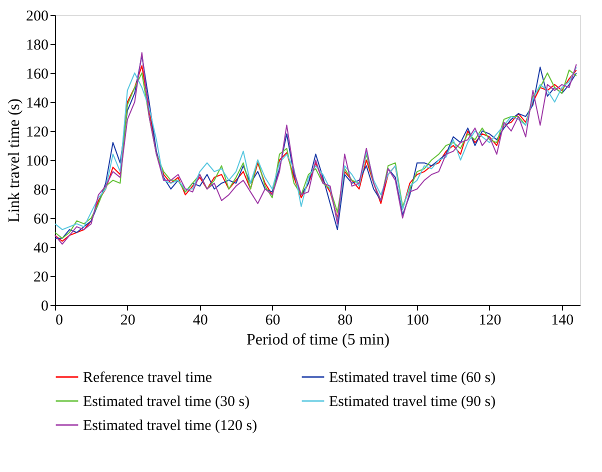 The image size is (602, 472). Describe the element at coordinates (41, 248) in the screenshot. I see `y-tick-label: 40` at that location.